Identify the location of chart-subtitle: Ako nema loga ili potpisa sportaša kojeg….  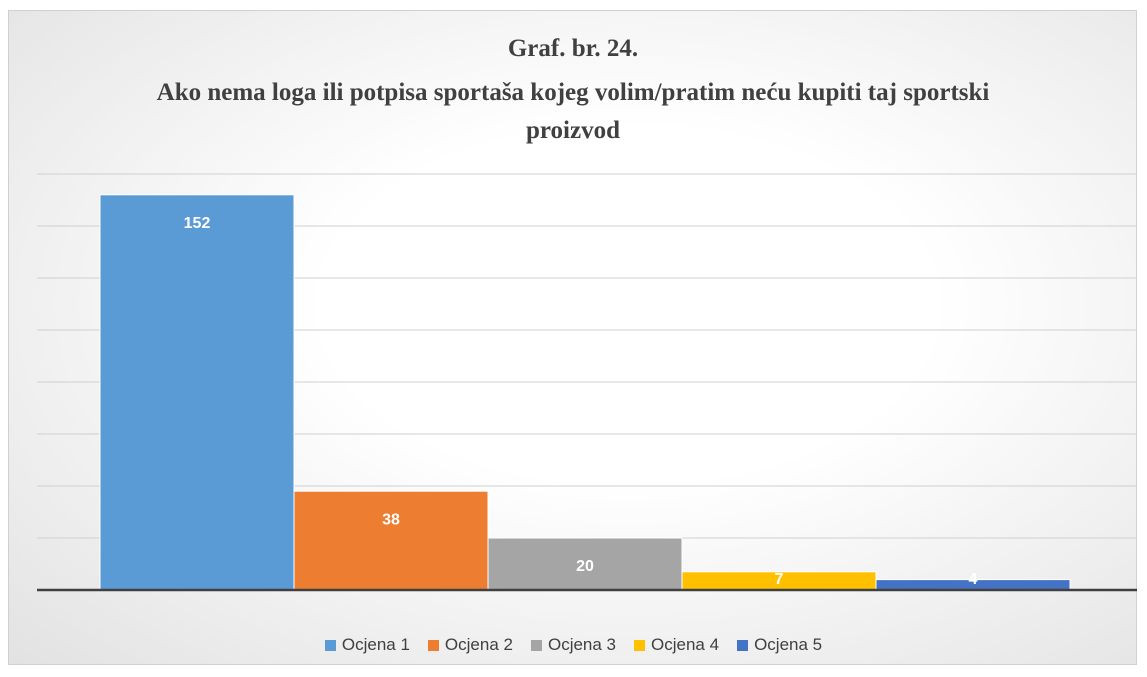
(573, 111).